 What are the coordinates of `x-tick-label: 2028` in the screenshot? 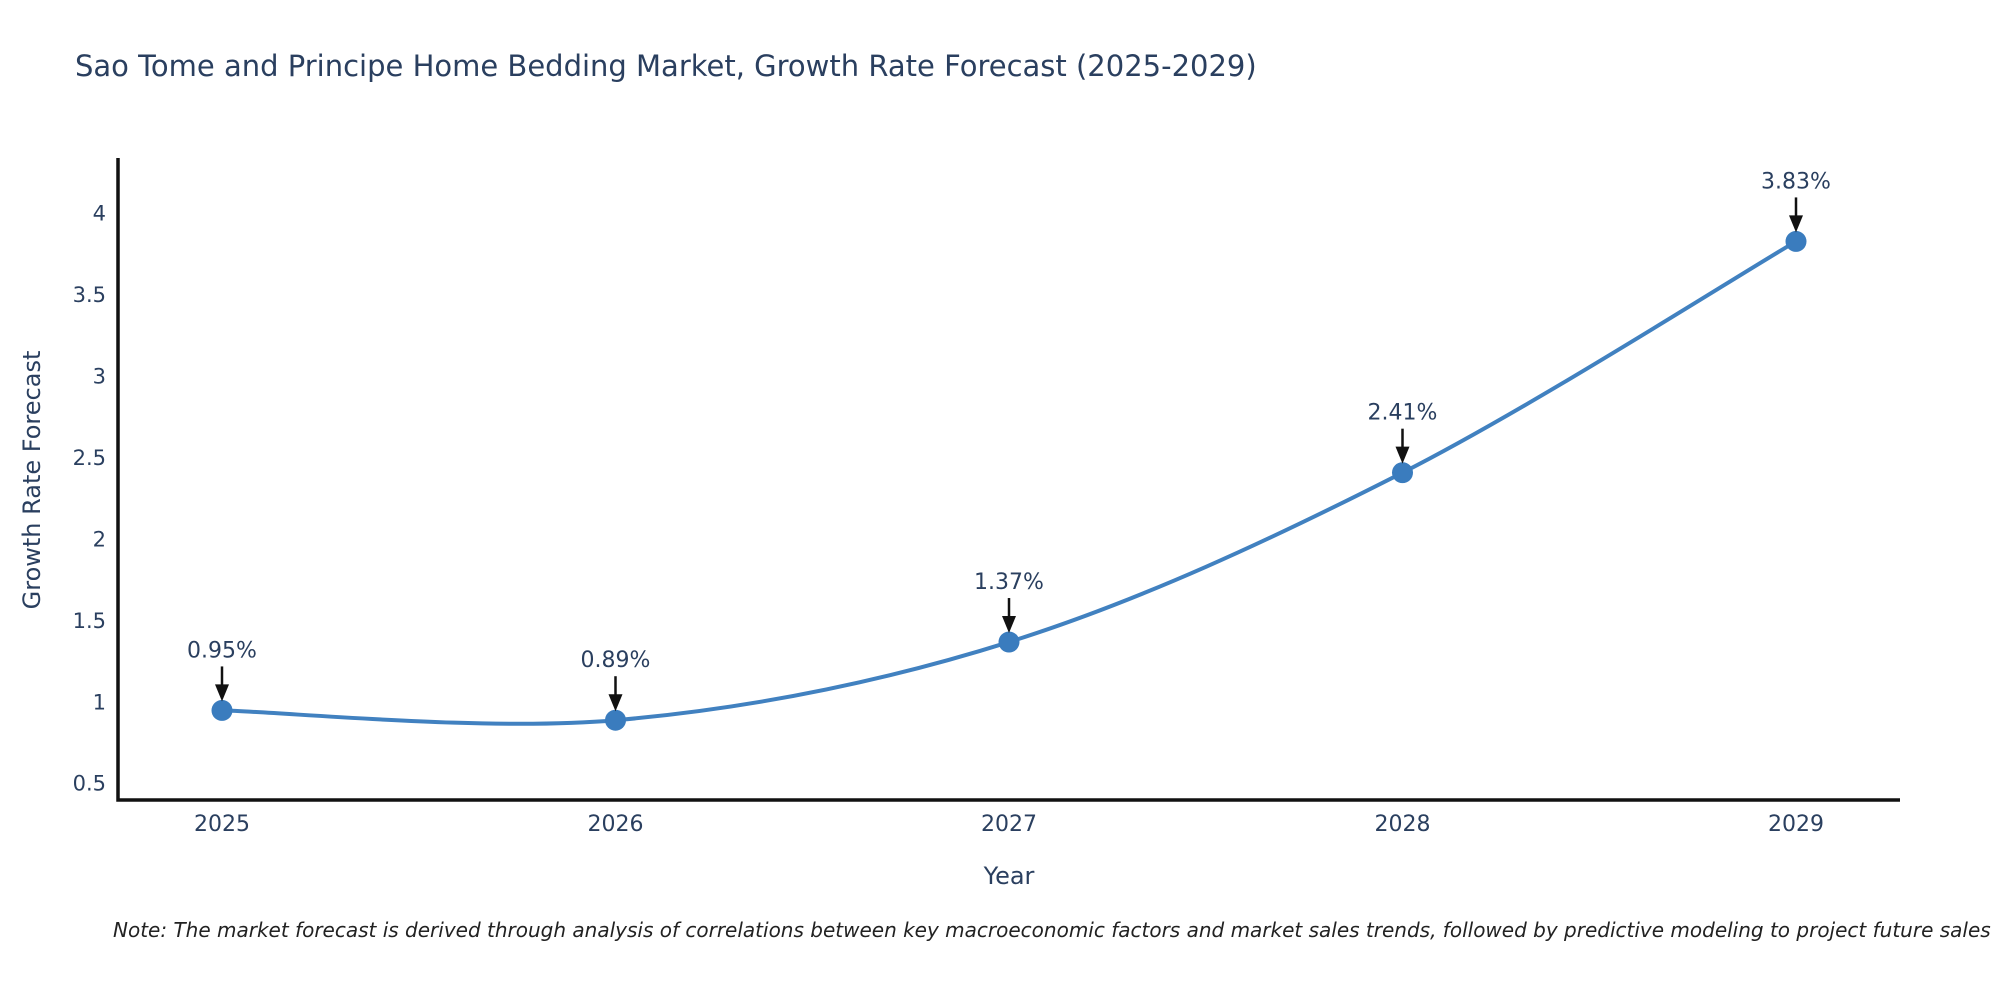 It's located at (1403, 824).